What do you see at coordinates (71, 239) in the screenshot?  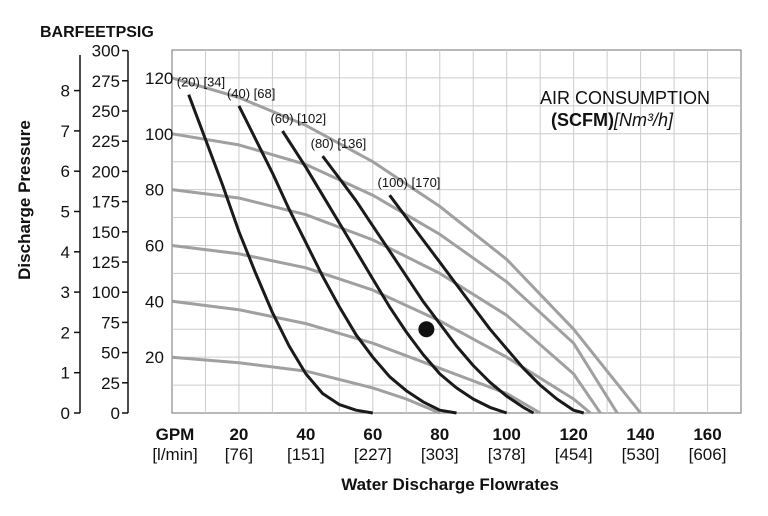 I see `bar-axis: 0 1 2 3 4 5 6 7 8` at bounding box center [71, 239].